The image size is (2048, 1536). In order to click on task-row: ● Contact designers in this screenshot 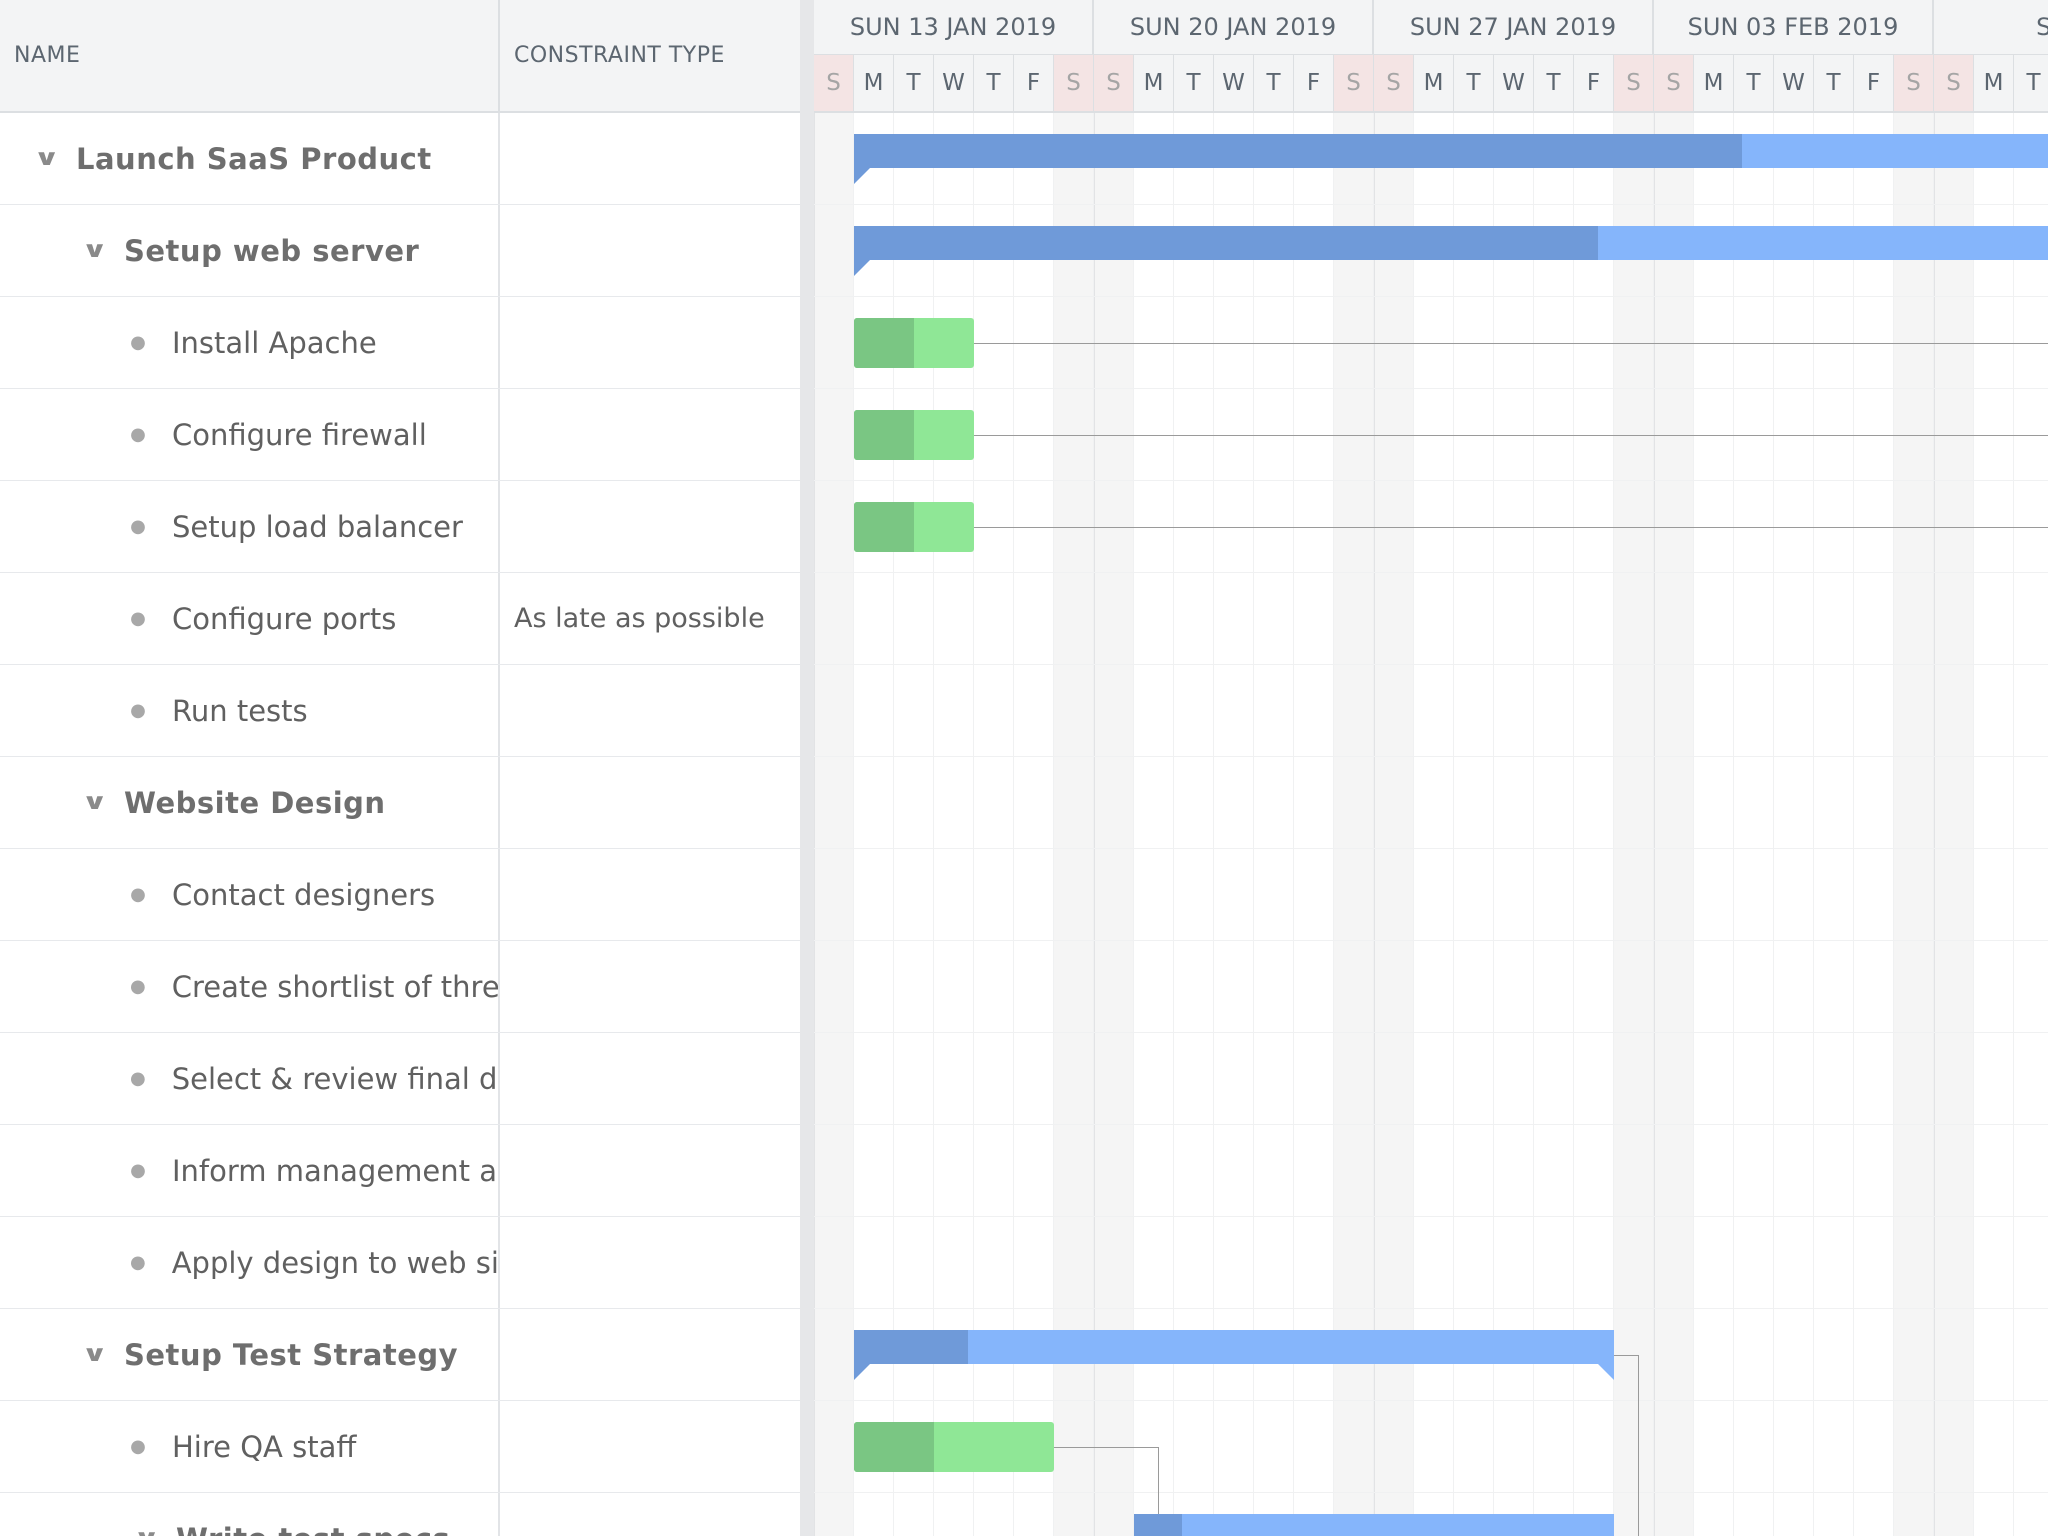, I will do `click(400, 895)`.